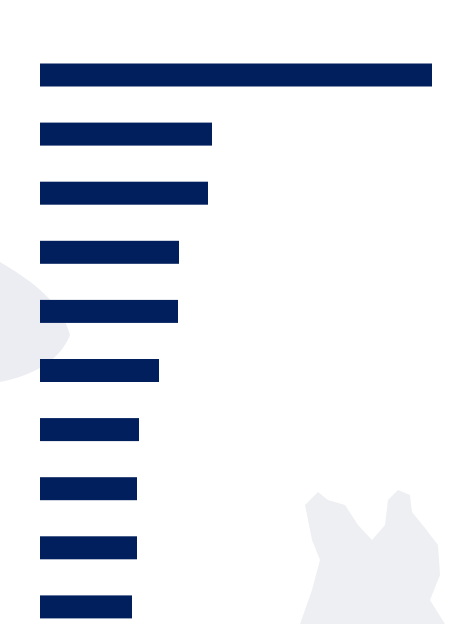  What do you see at coordinates (35, 322) in the screenshot?
I see `background-shape` at bounding box center [35, 322].